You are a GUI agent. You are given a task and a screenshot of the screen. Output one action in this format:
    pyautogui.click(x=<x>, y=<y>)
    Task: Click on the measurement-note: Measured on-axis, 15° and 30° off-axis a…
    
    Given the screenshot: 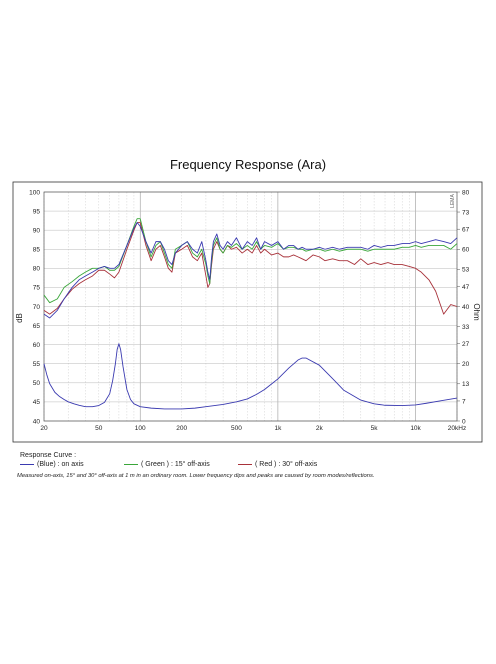 What is the action you would take?
    pyautogui.click(x=196, y=476)
    